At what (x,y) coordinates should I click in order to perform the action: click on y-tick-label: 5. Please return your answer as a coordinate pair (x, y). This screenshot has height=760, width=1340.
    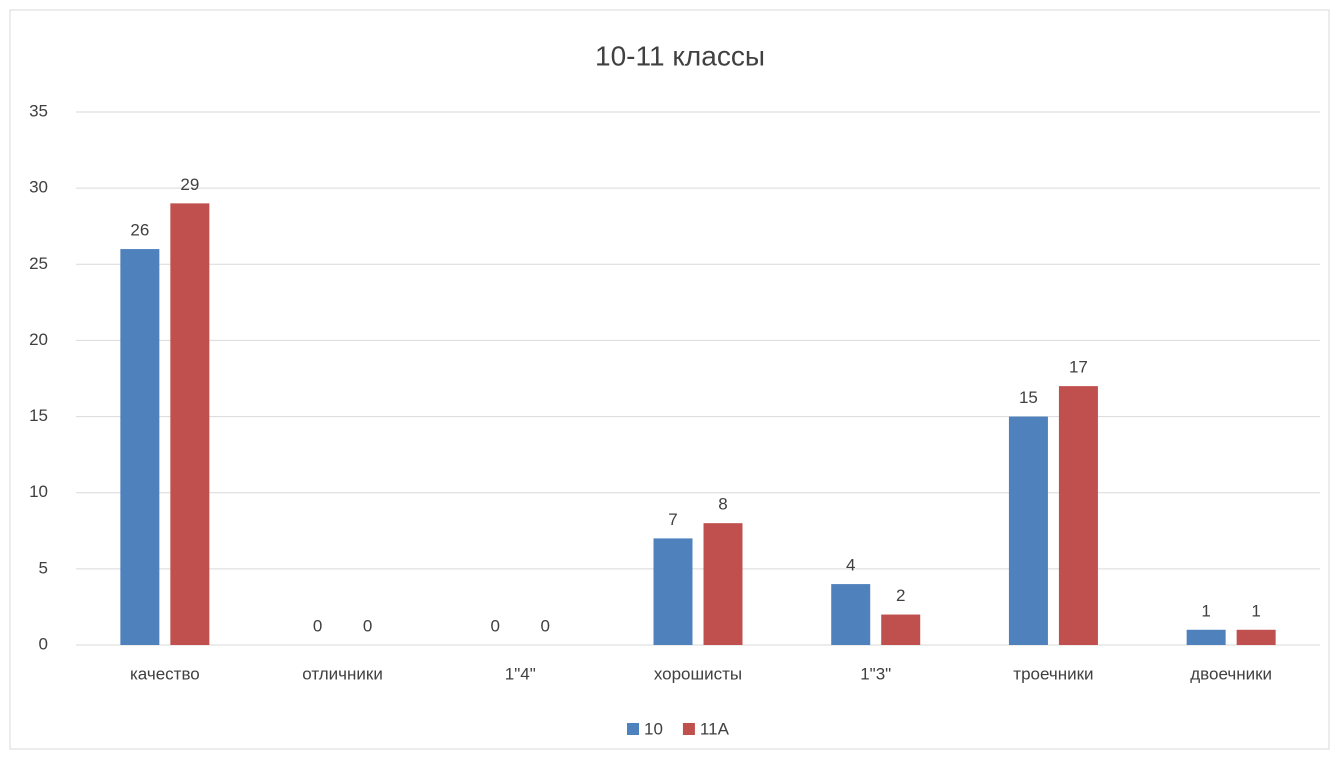
    Looking at the image, I should click on (43, 567).